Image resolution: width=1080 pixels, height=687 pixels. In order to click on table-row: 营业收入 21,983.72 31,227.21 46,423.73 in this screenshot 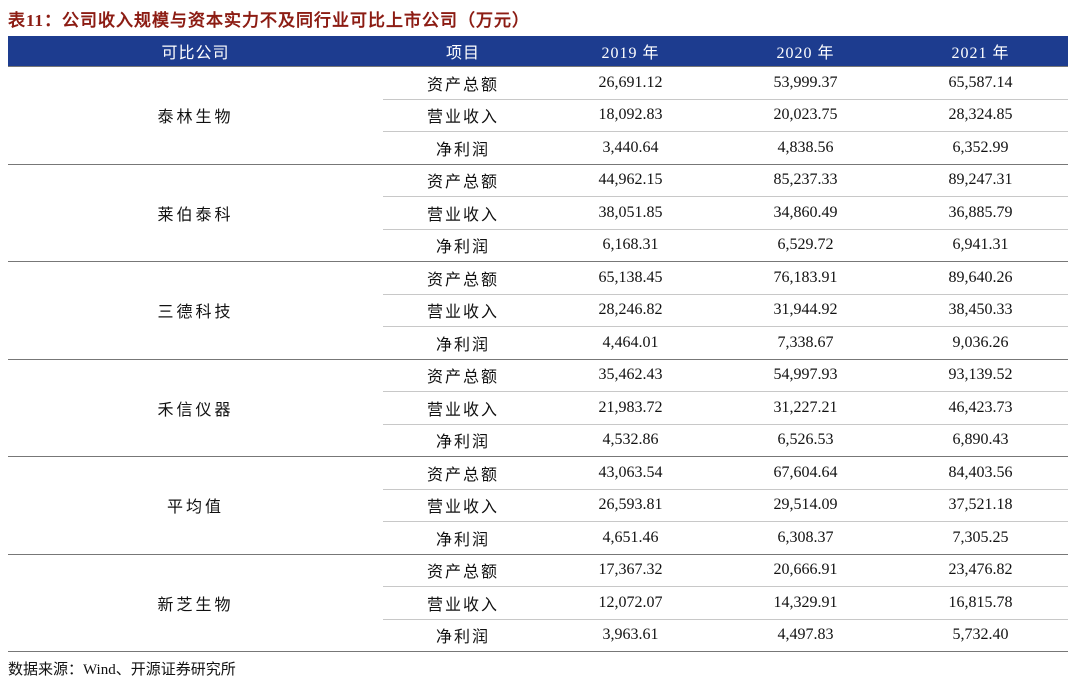, I will do `click(538, 407)`.